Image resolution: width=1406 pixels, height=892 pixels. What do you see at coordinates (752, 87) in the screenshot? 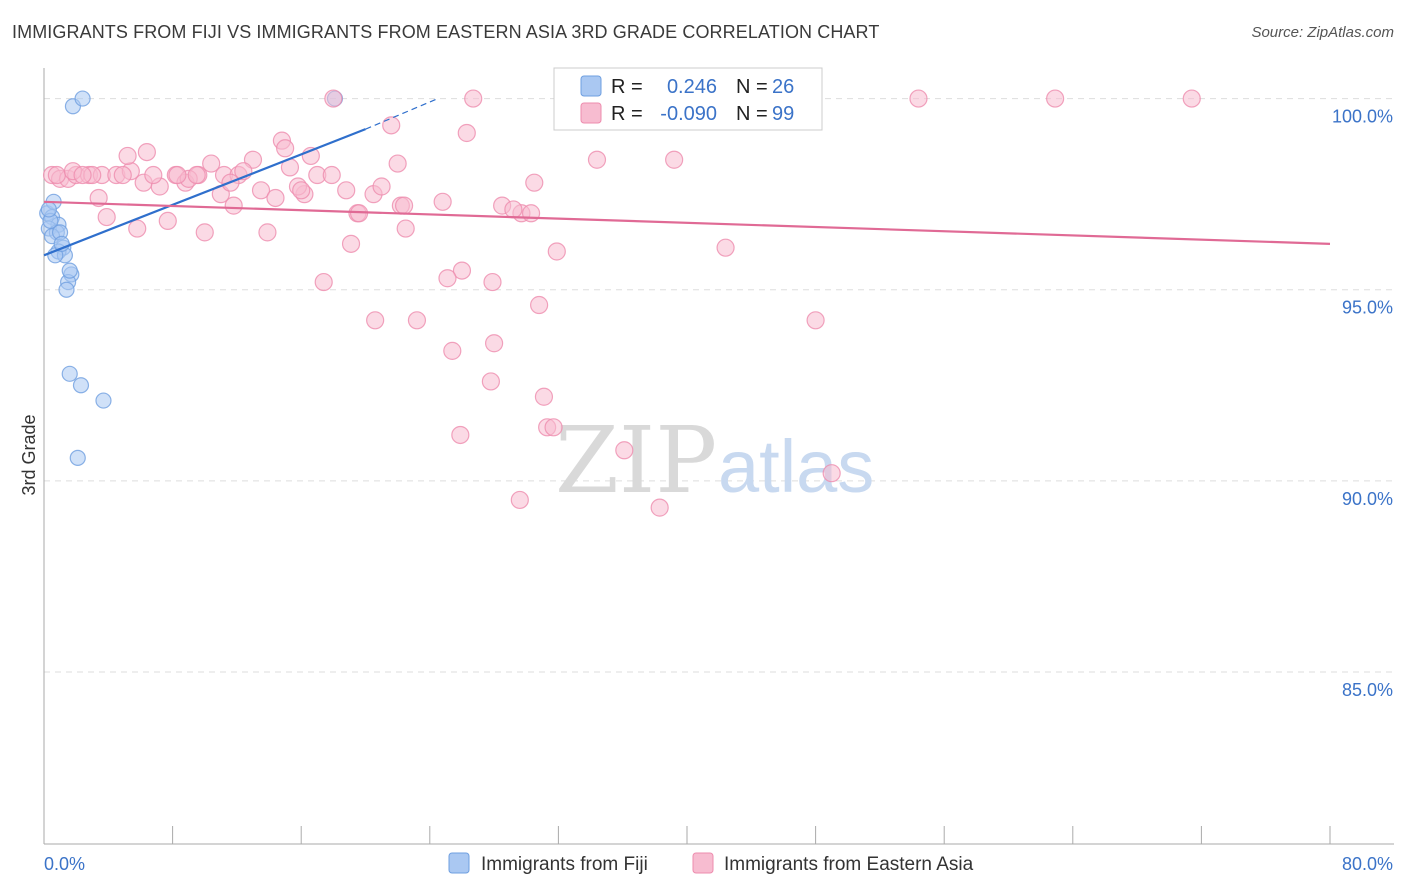
I see `fiji-n-label: N =` at bounding box center [752, 87].